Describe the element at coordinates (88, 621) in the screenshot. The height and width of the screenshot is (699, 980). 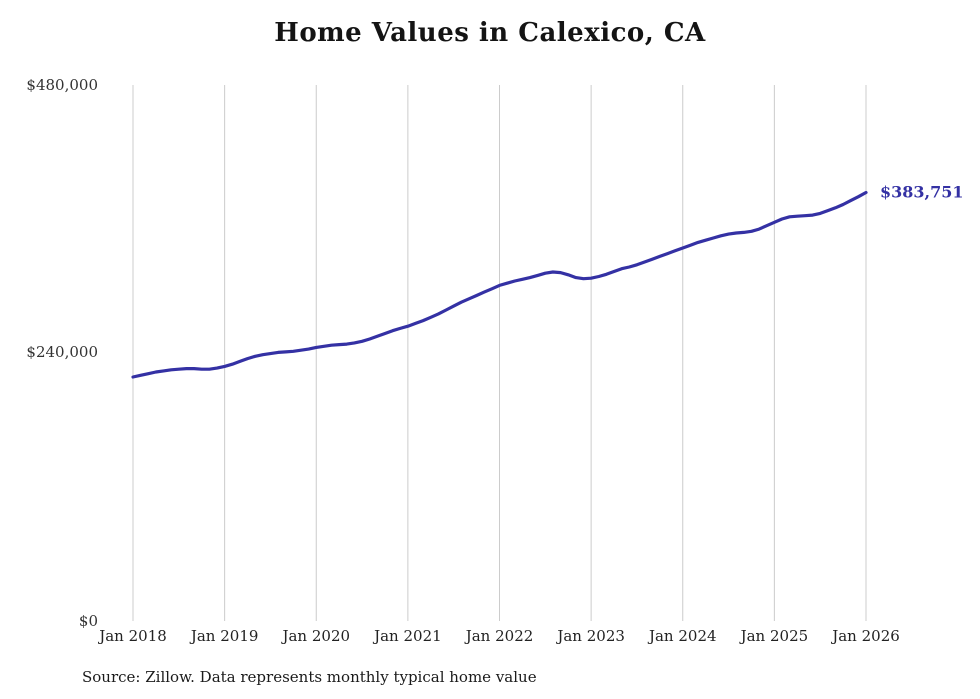
I see `y-axis-tick-label-0: $0` at that location.